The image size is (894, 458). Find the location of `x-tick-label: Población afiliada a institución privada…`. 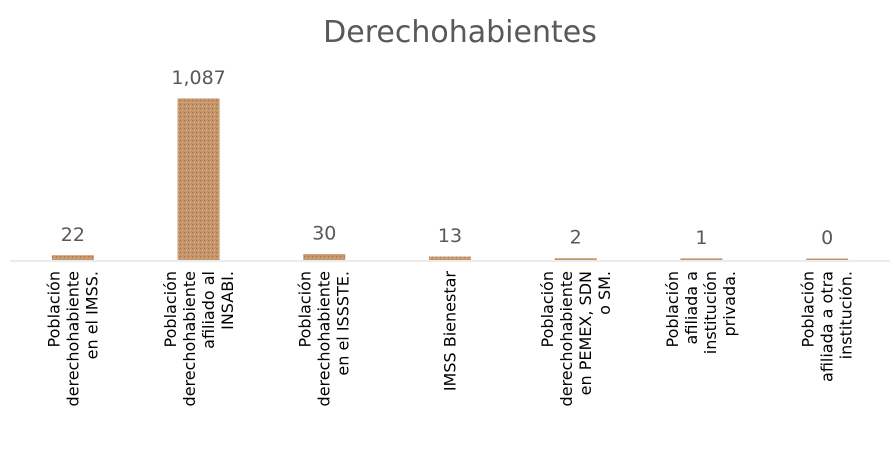

x-tick-label: Población afiliada a institución privada… is located at coordinates (701, 313).